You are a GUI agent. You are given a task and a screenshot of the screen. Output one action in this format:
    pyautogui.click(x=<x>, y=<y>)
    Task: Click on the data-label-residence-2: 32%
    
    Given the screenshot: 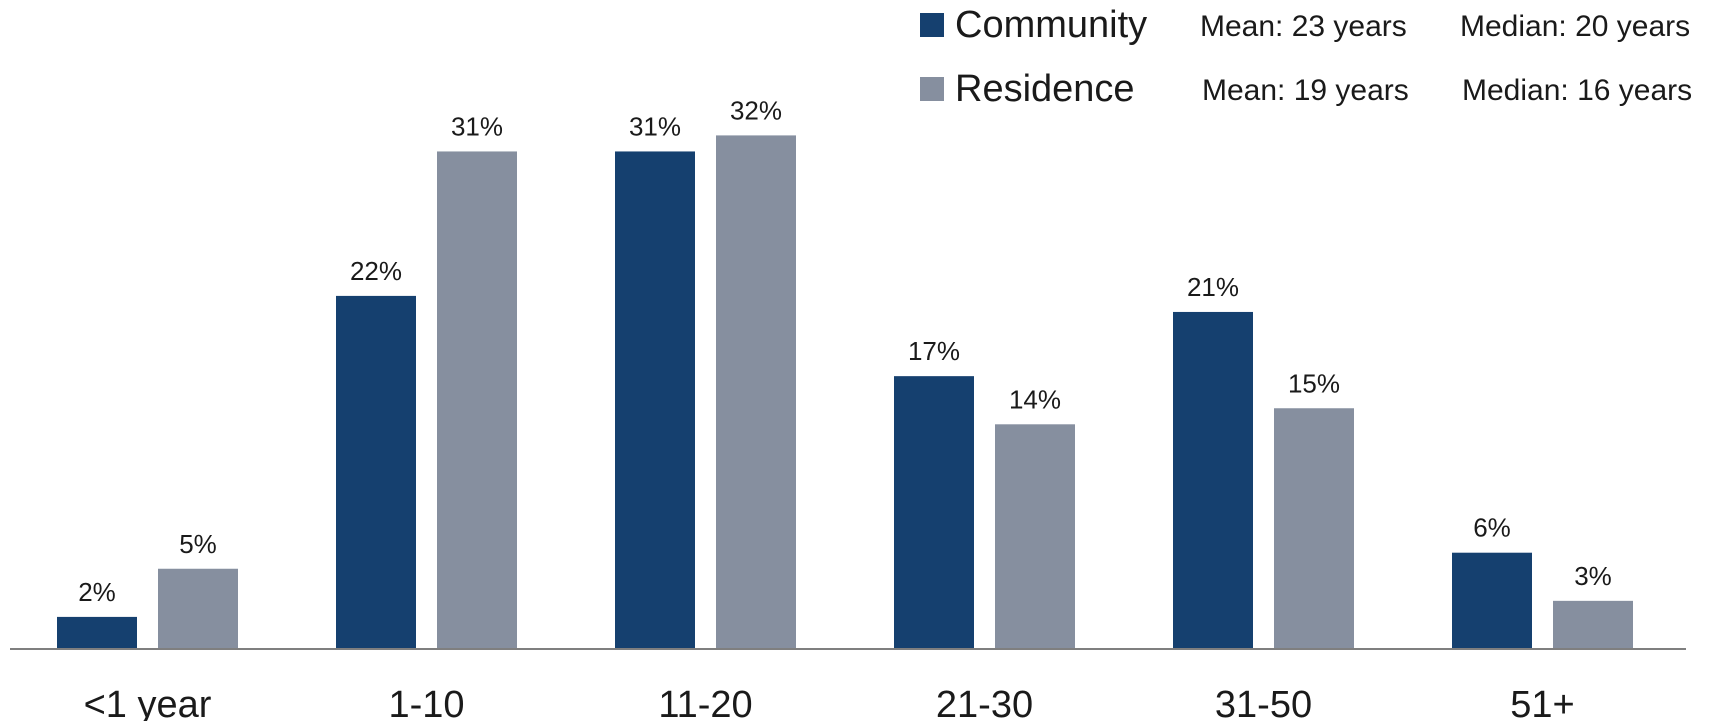 What is the action you would take?
    pyautogui.click(x=756, y=110)
    